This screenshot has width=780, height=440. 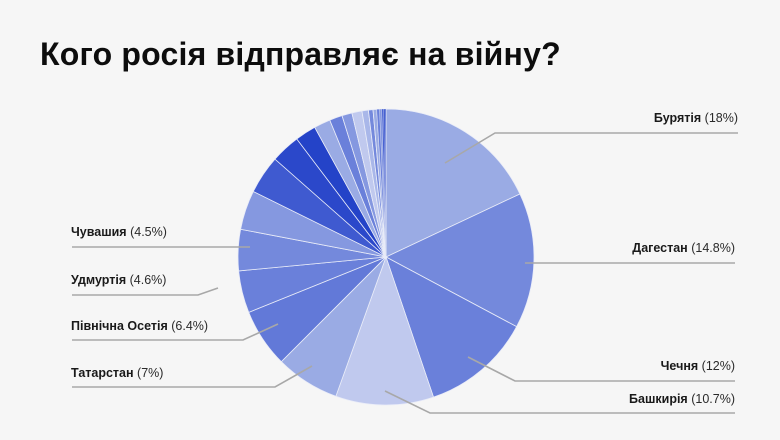 I want to click on label-name: Чувашия, so click(x=99, y=232).